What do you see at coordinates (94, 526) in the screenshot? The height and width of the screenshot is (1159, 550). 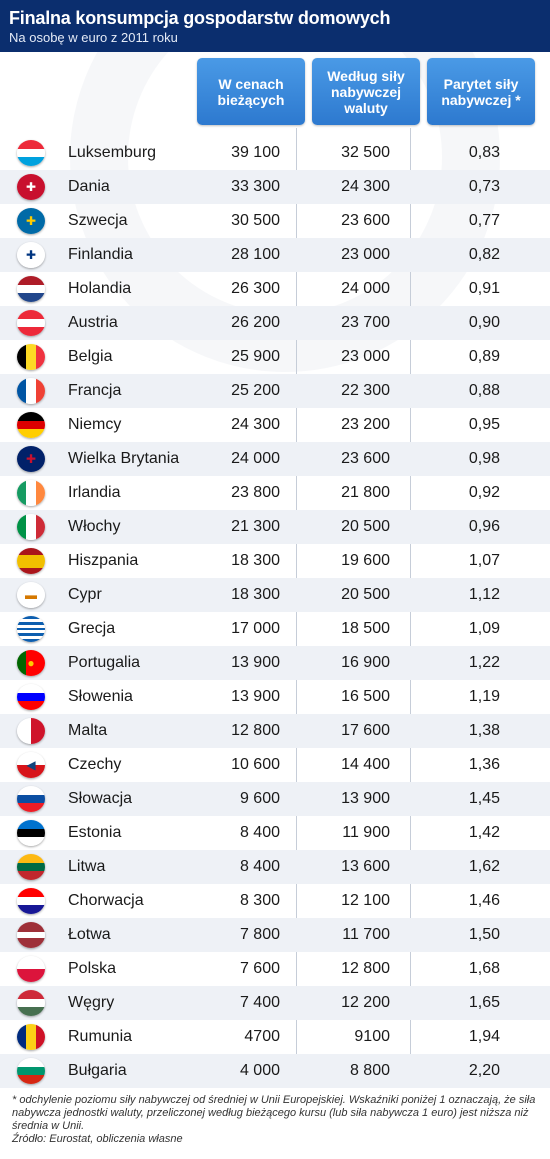 I see `country-name: Włochy` at bounding box center [94, 526].